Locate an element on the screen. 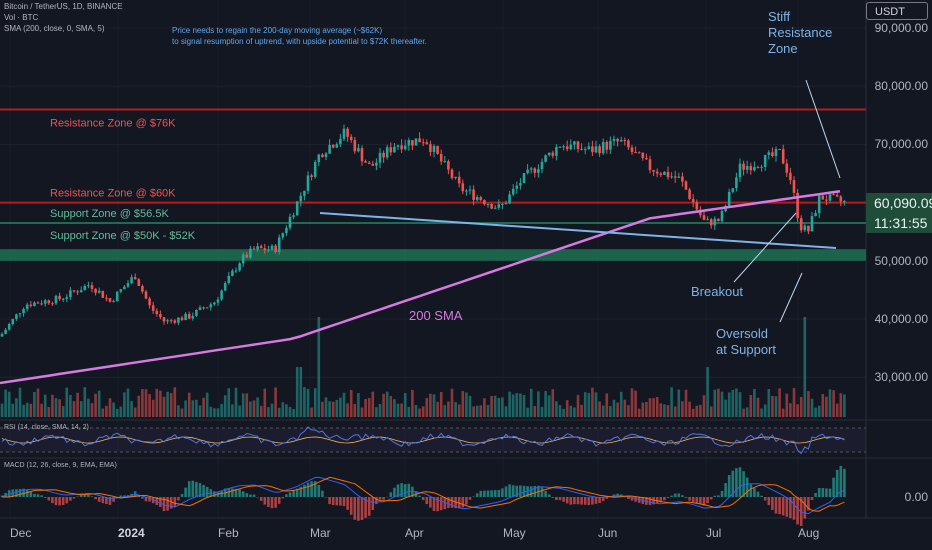  price-tick: 40,000.00 is located at coordinates (901, 319).